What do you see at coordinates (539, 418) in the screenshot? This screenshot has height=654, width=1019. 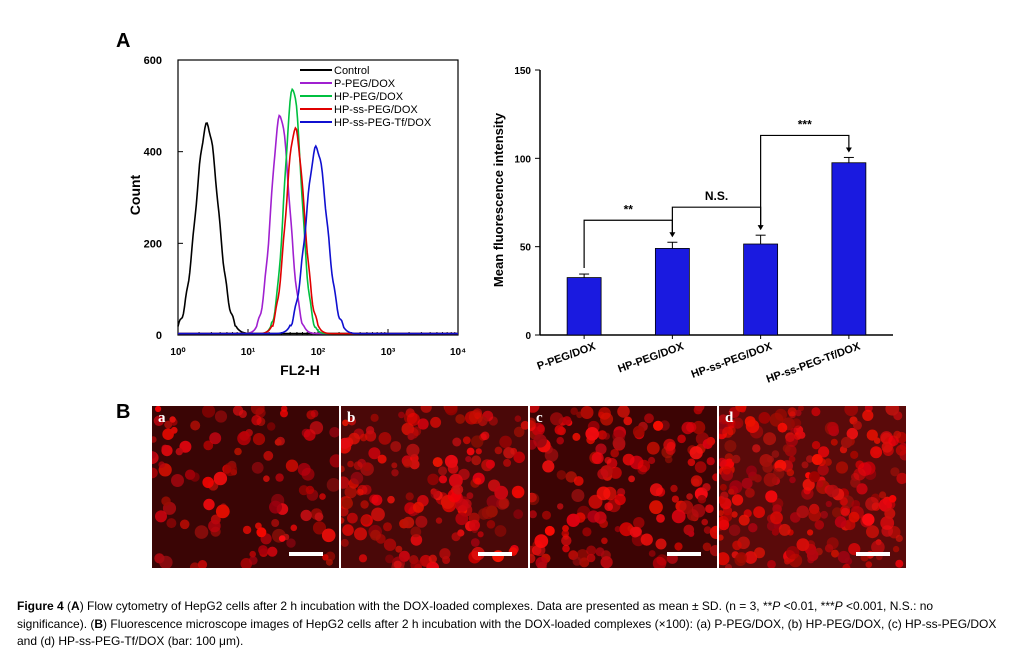 I see `micrograph-label: c` at bounding box center [539, 418].